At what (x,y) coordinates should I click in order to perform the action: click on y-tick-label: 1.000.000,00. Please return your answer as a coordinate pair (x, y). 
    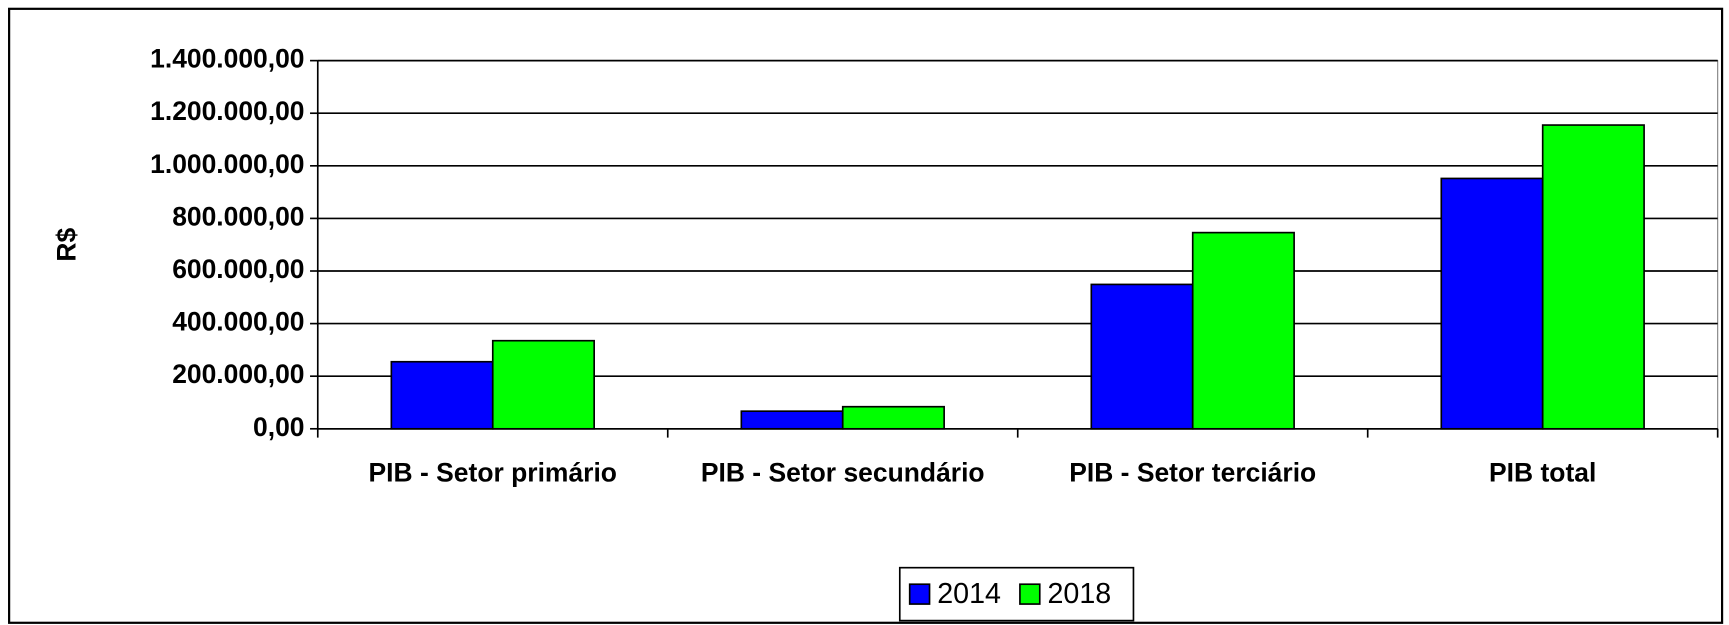
    Looking at the image, I should click on (227, 164).